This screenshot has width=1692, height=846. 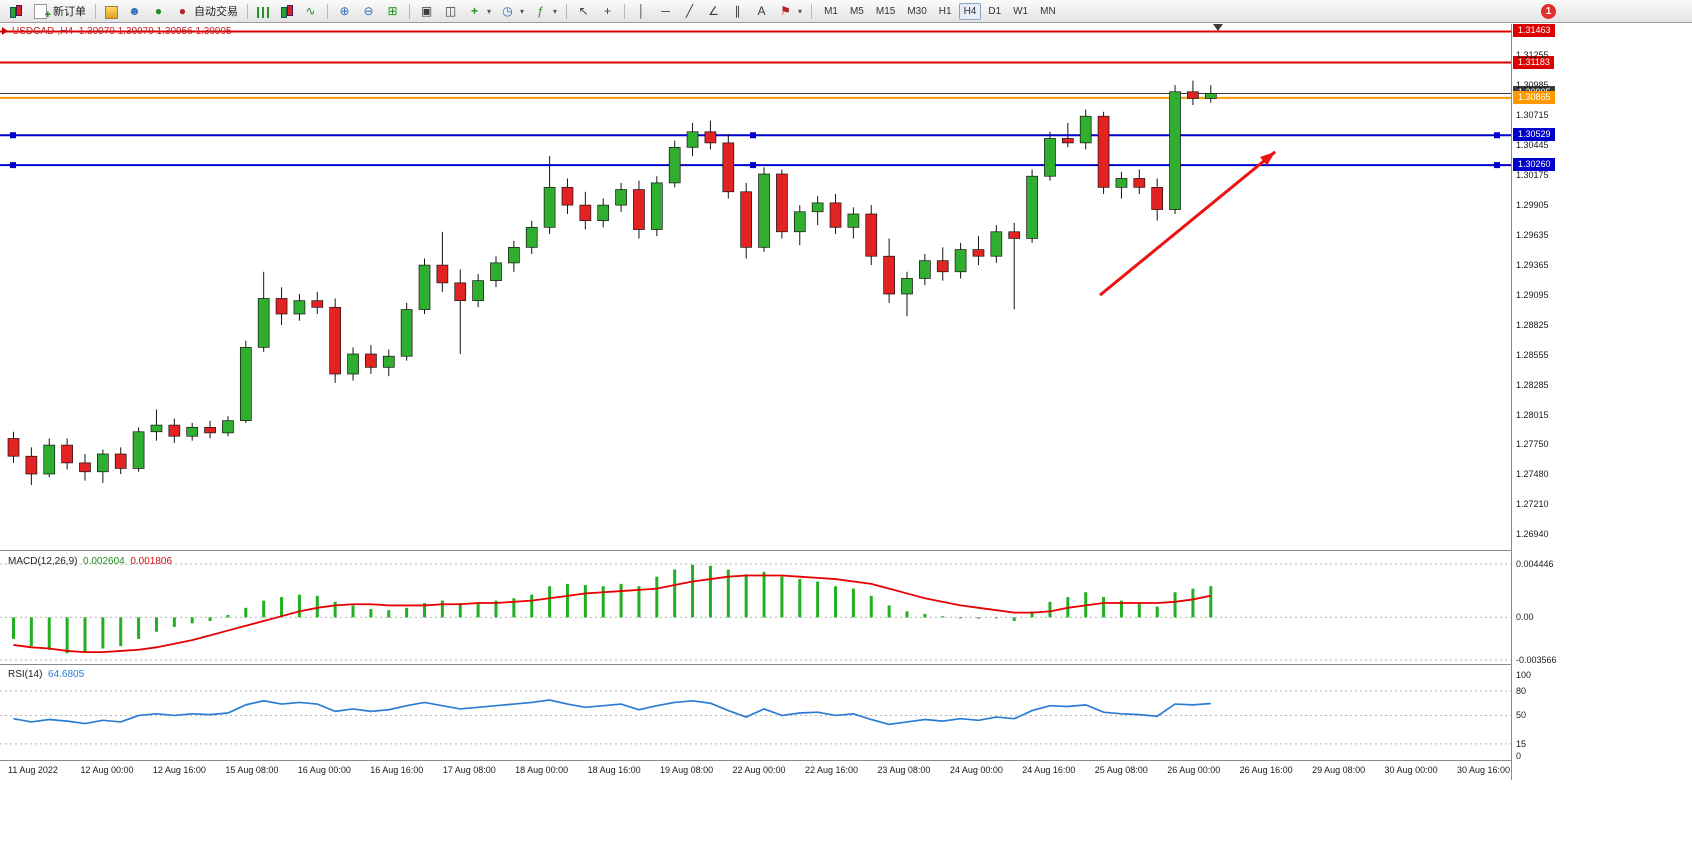 I want to click on timeframe-M15: M15, so click(x=885, y=11).